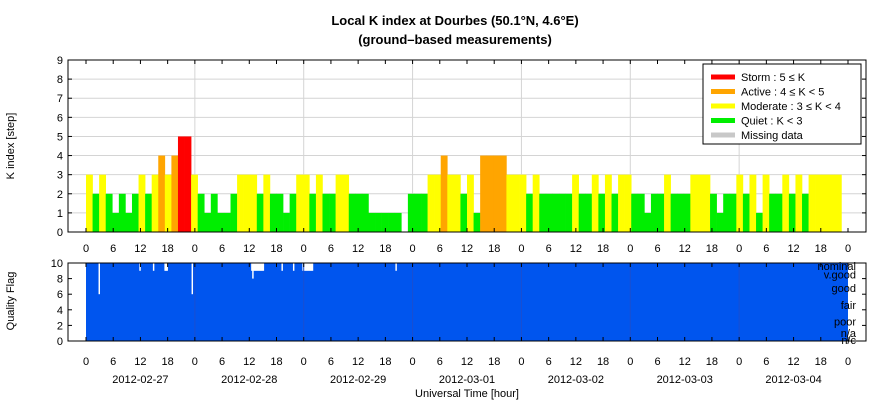 The width and height of the screenshot is (886, 400). What do you see at coordinates (849, 306) in the screenshot?
I see `quality-category-label: fair` at bounding box center [849, 306].